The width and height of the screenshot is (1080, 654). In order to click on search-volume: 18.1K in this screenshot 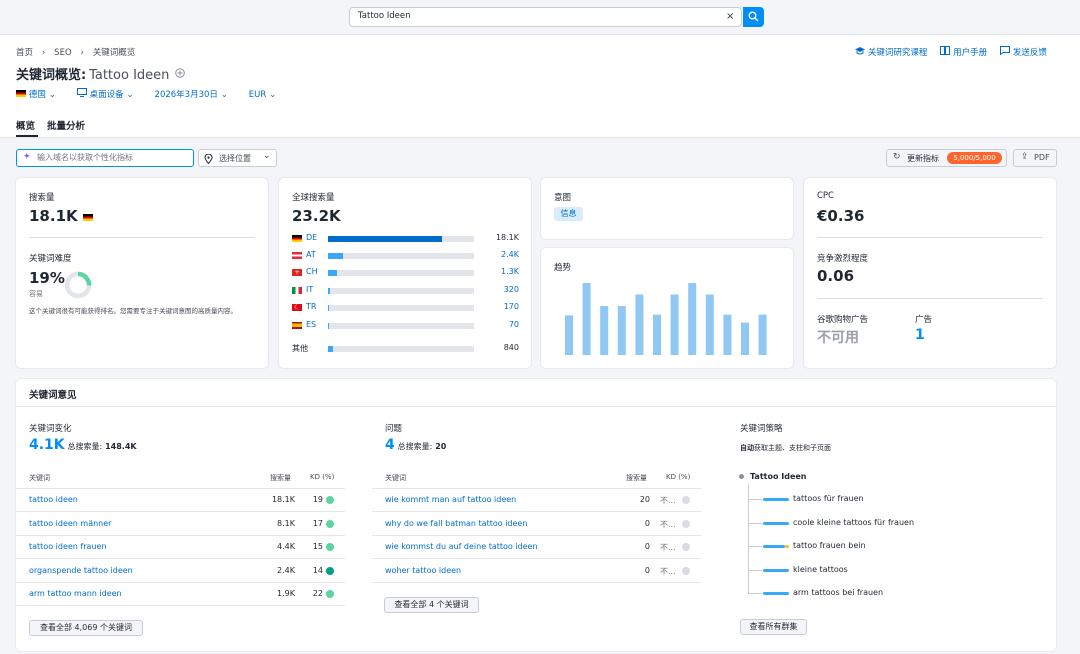, I will do `click(283, 499)`.